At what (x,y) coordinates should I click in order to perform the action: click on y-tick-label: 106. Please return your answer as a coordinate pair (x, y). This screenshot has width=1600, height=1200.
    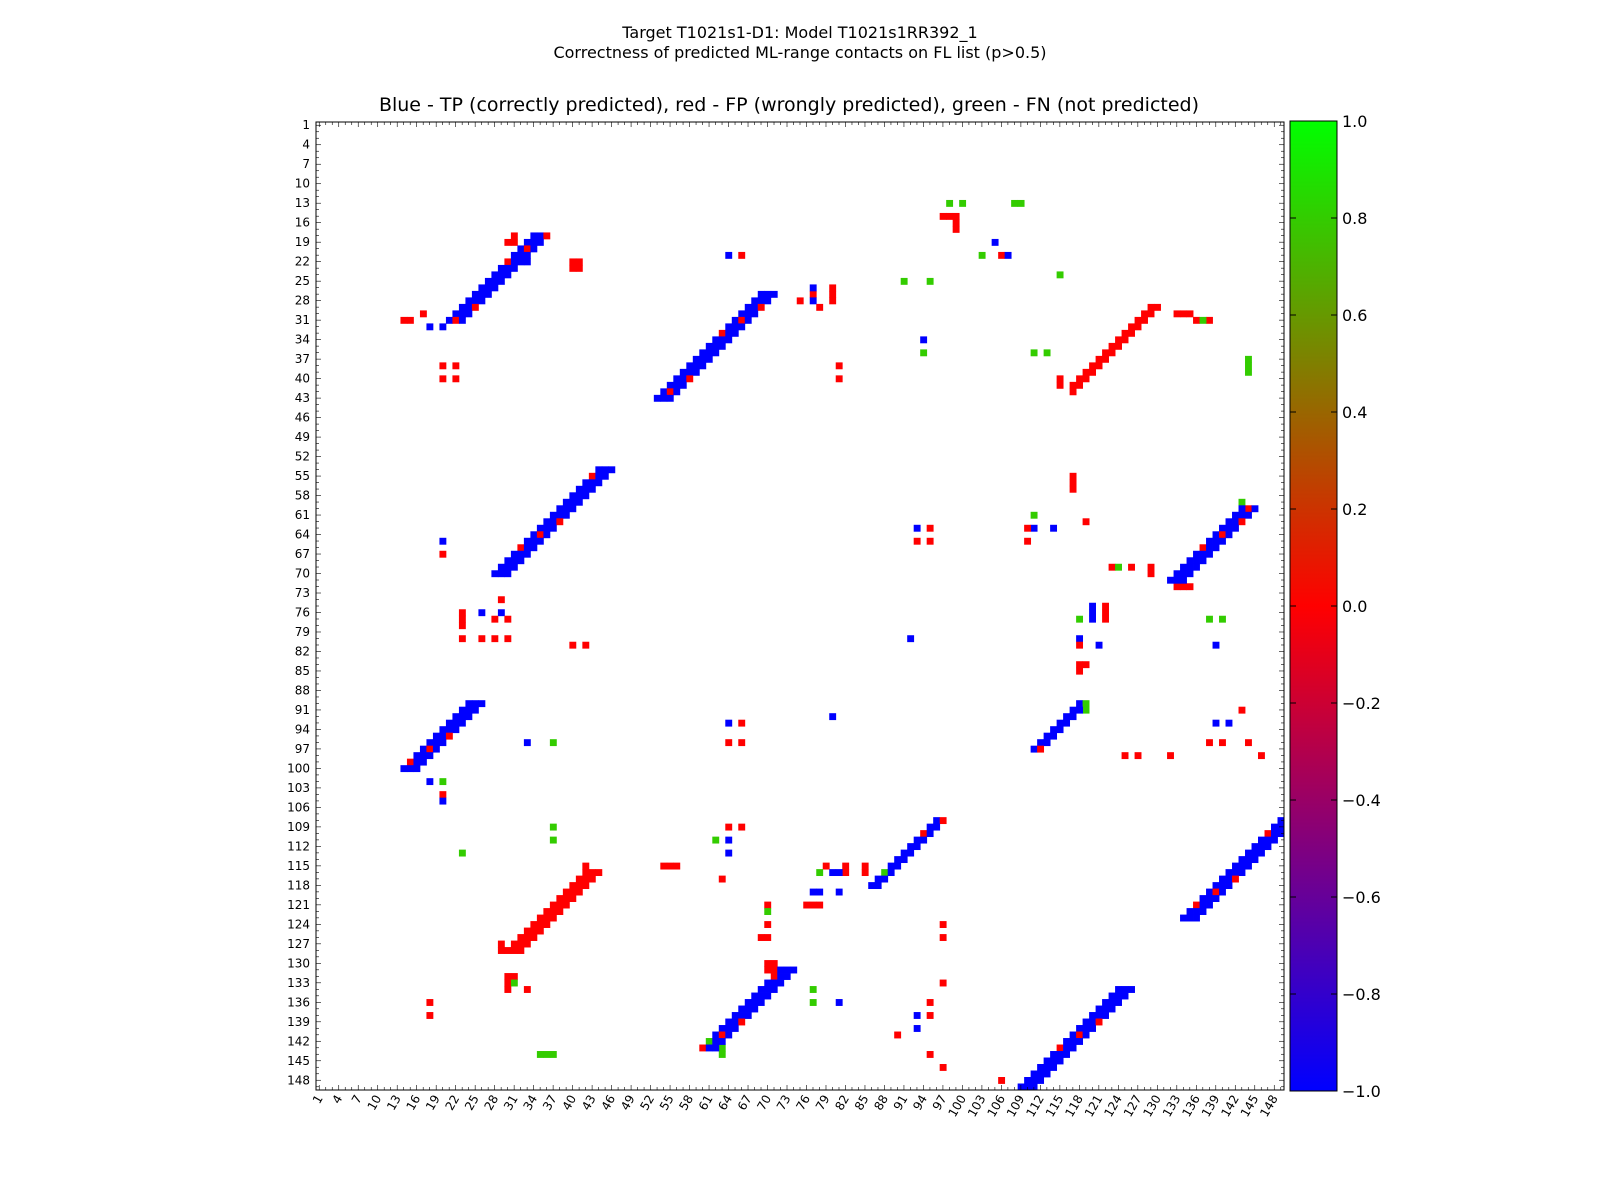
    Looking at the image, I should click on (298, 807).